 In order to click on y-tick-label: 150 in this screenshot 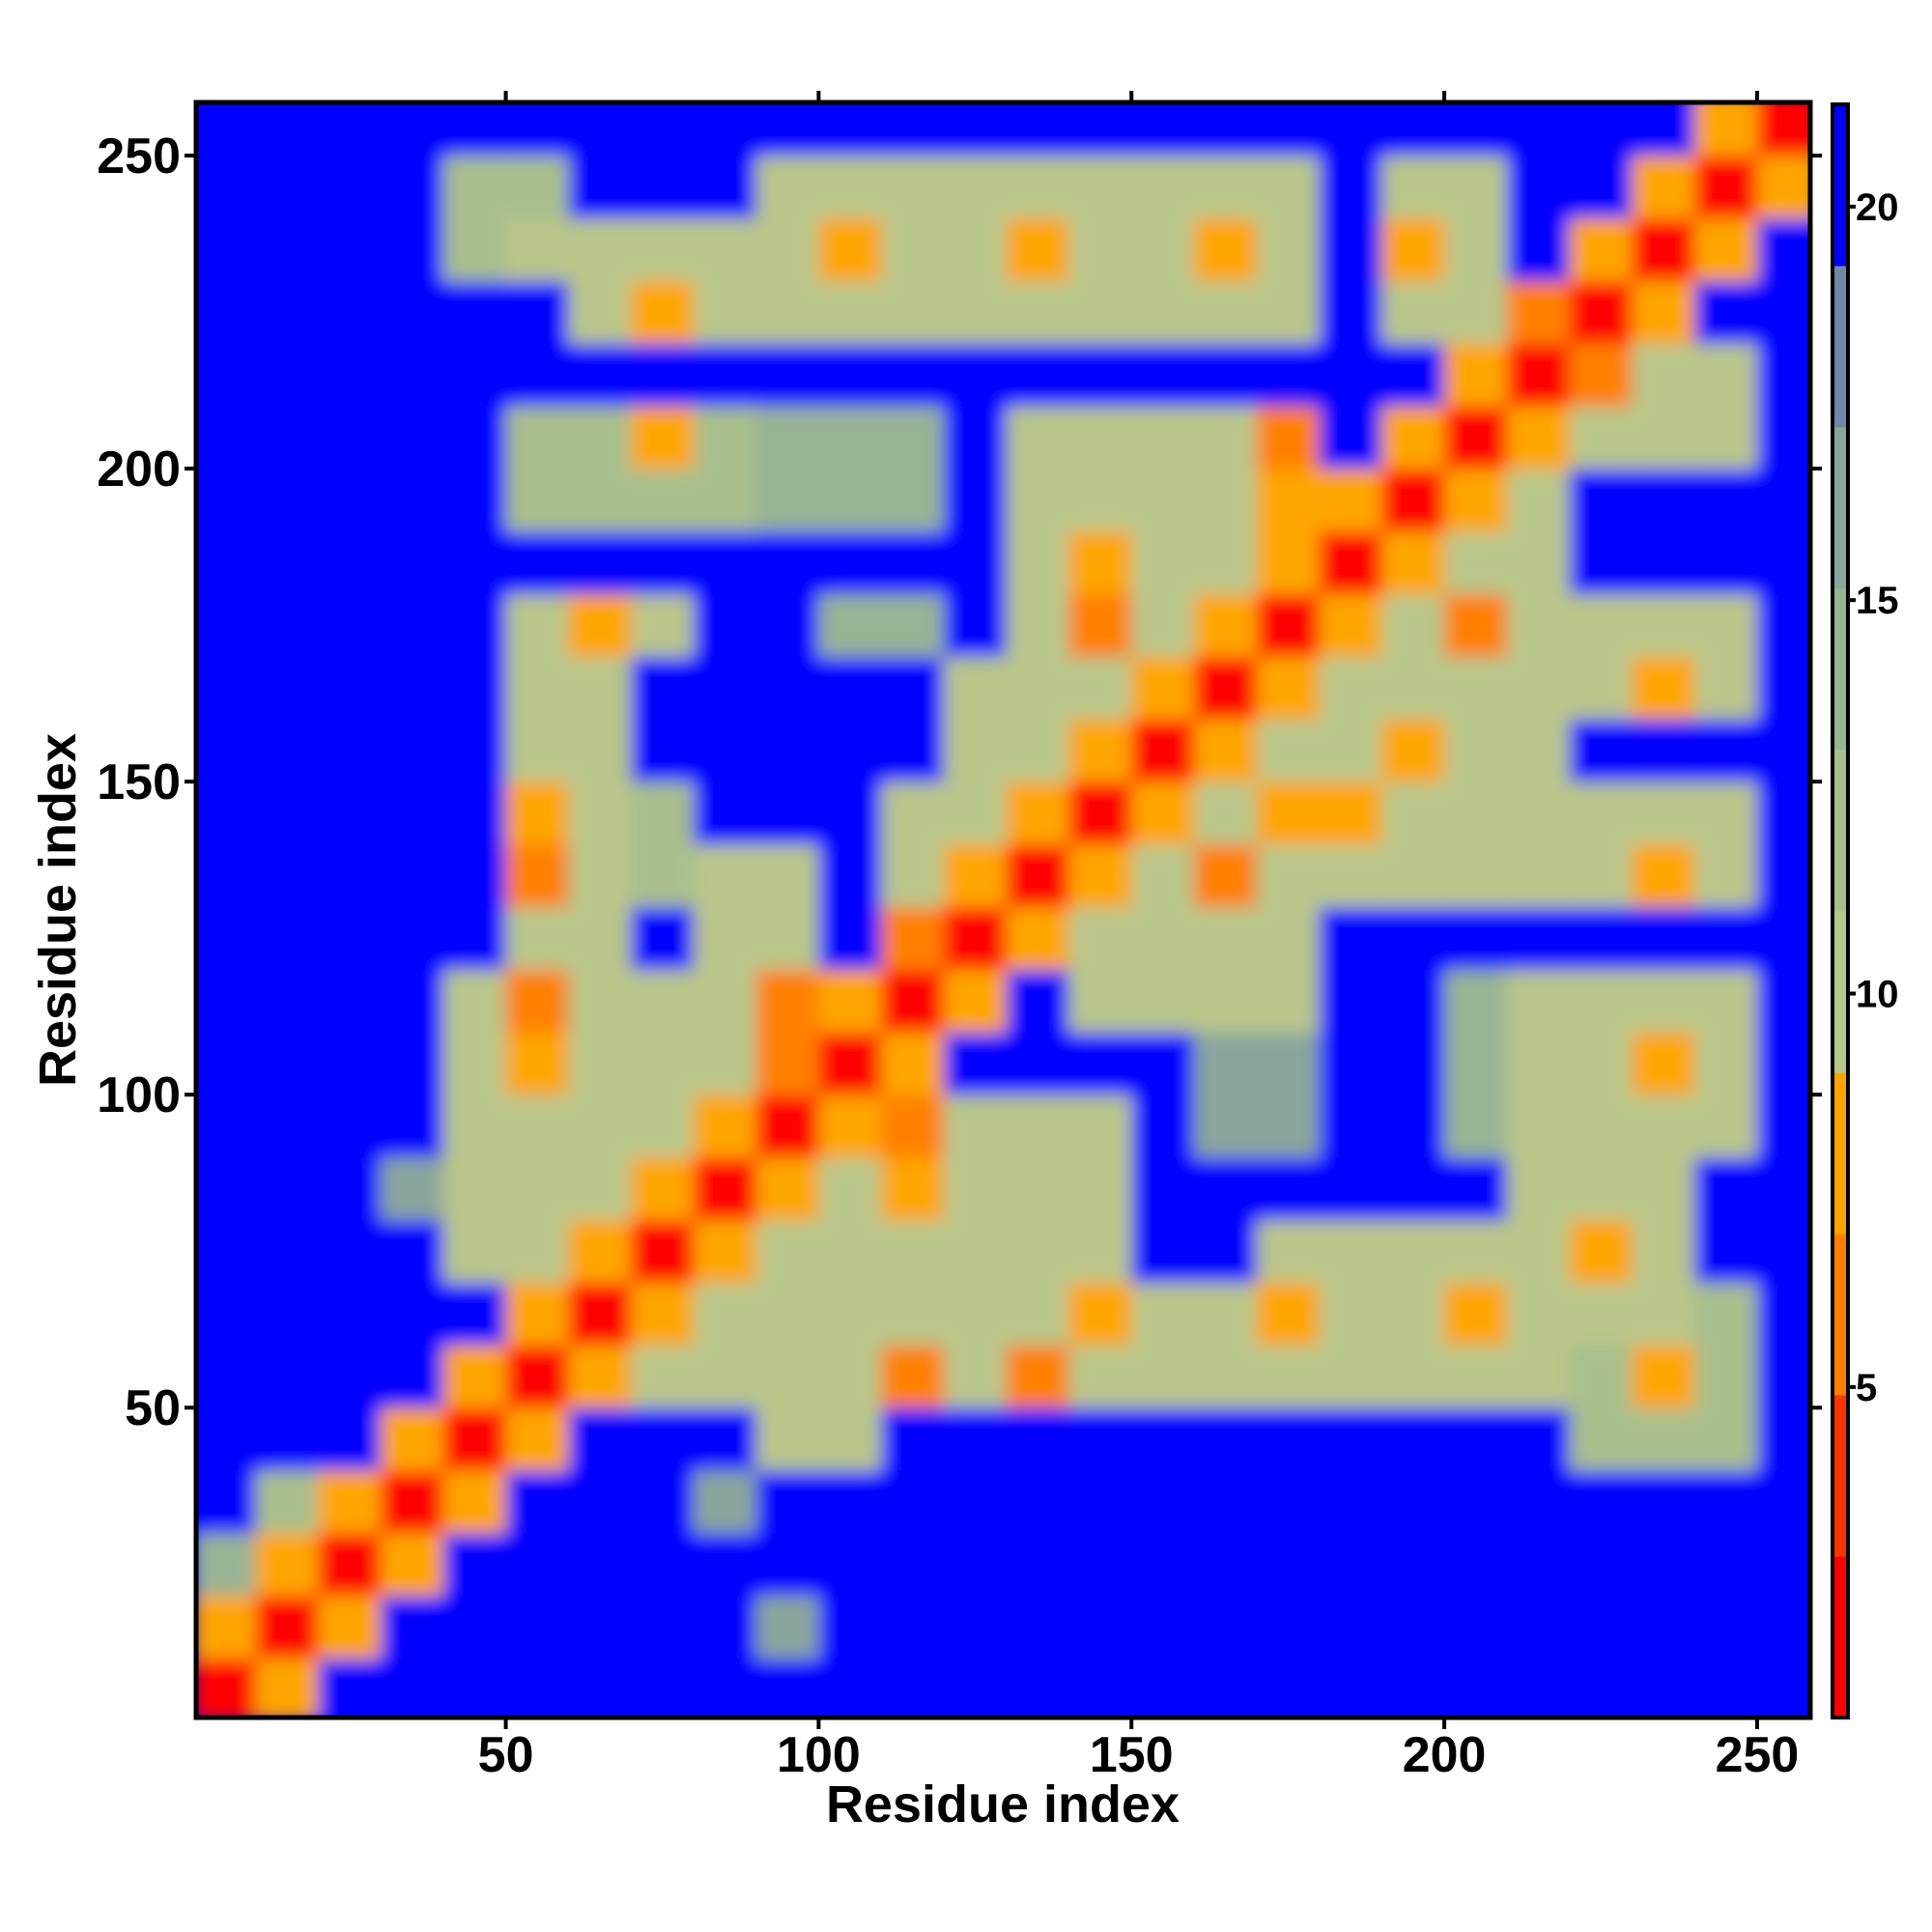, I will do `click(139, 782)`.